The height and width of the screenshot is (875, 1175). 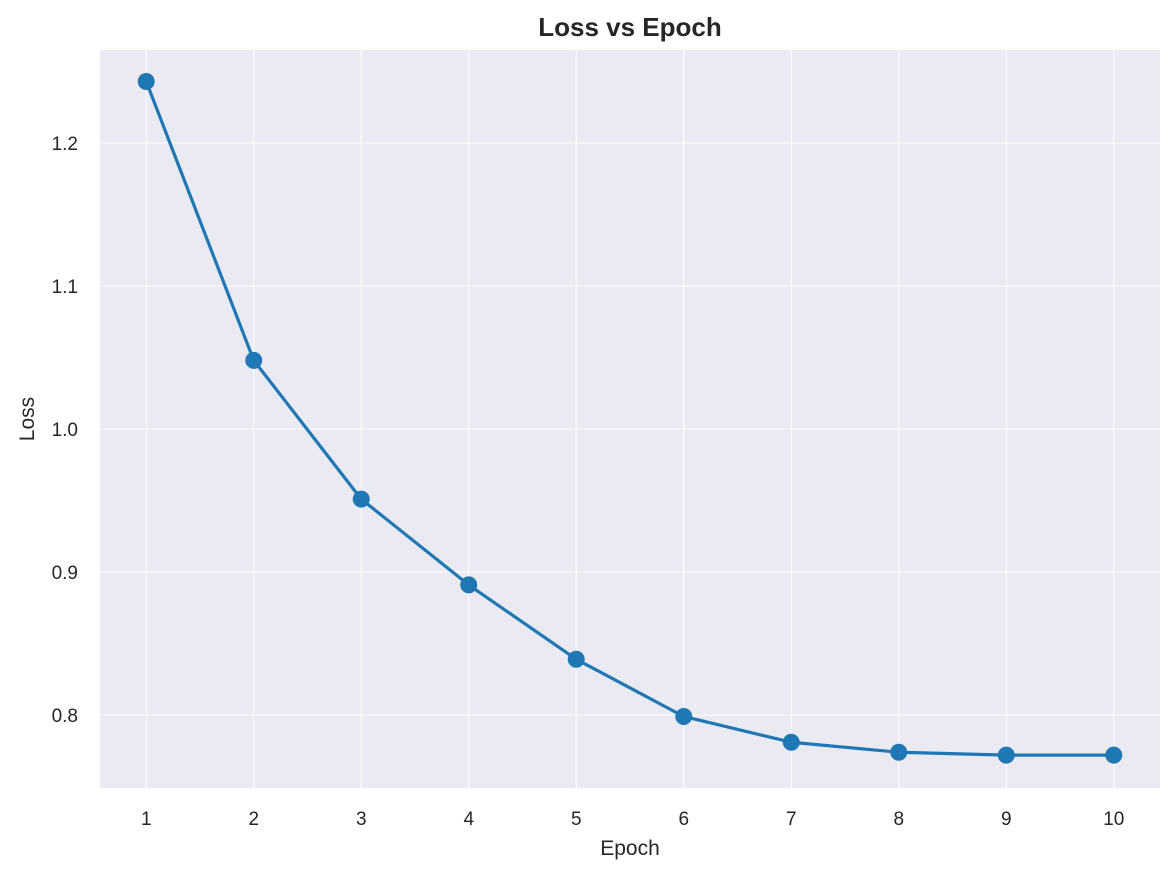 I want to click on y-tick-label: 0.9, so click(x=65, y=573).